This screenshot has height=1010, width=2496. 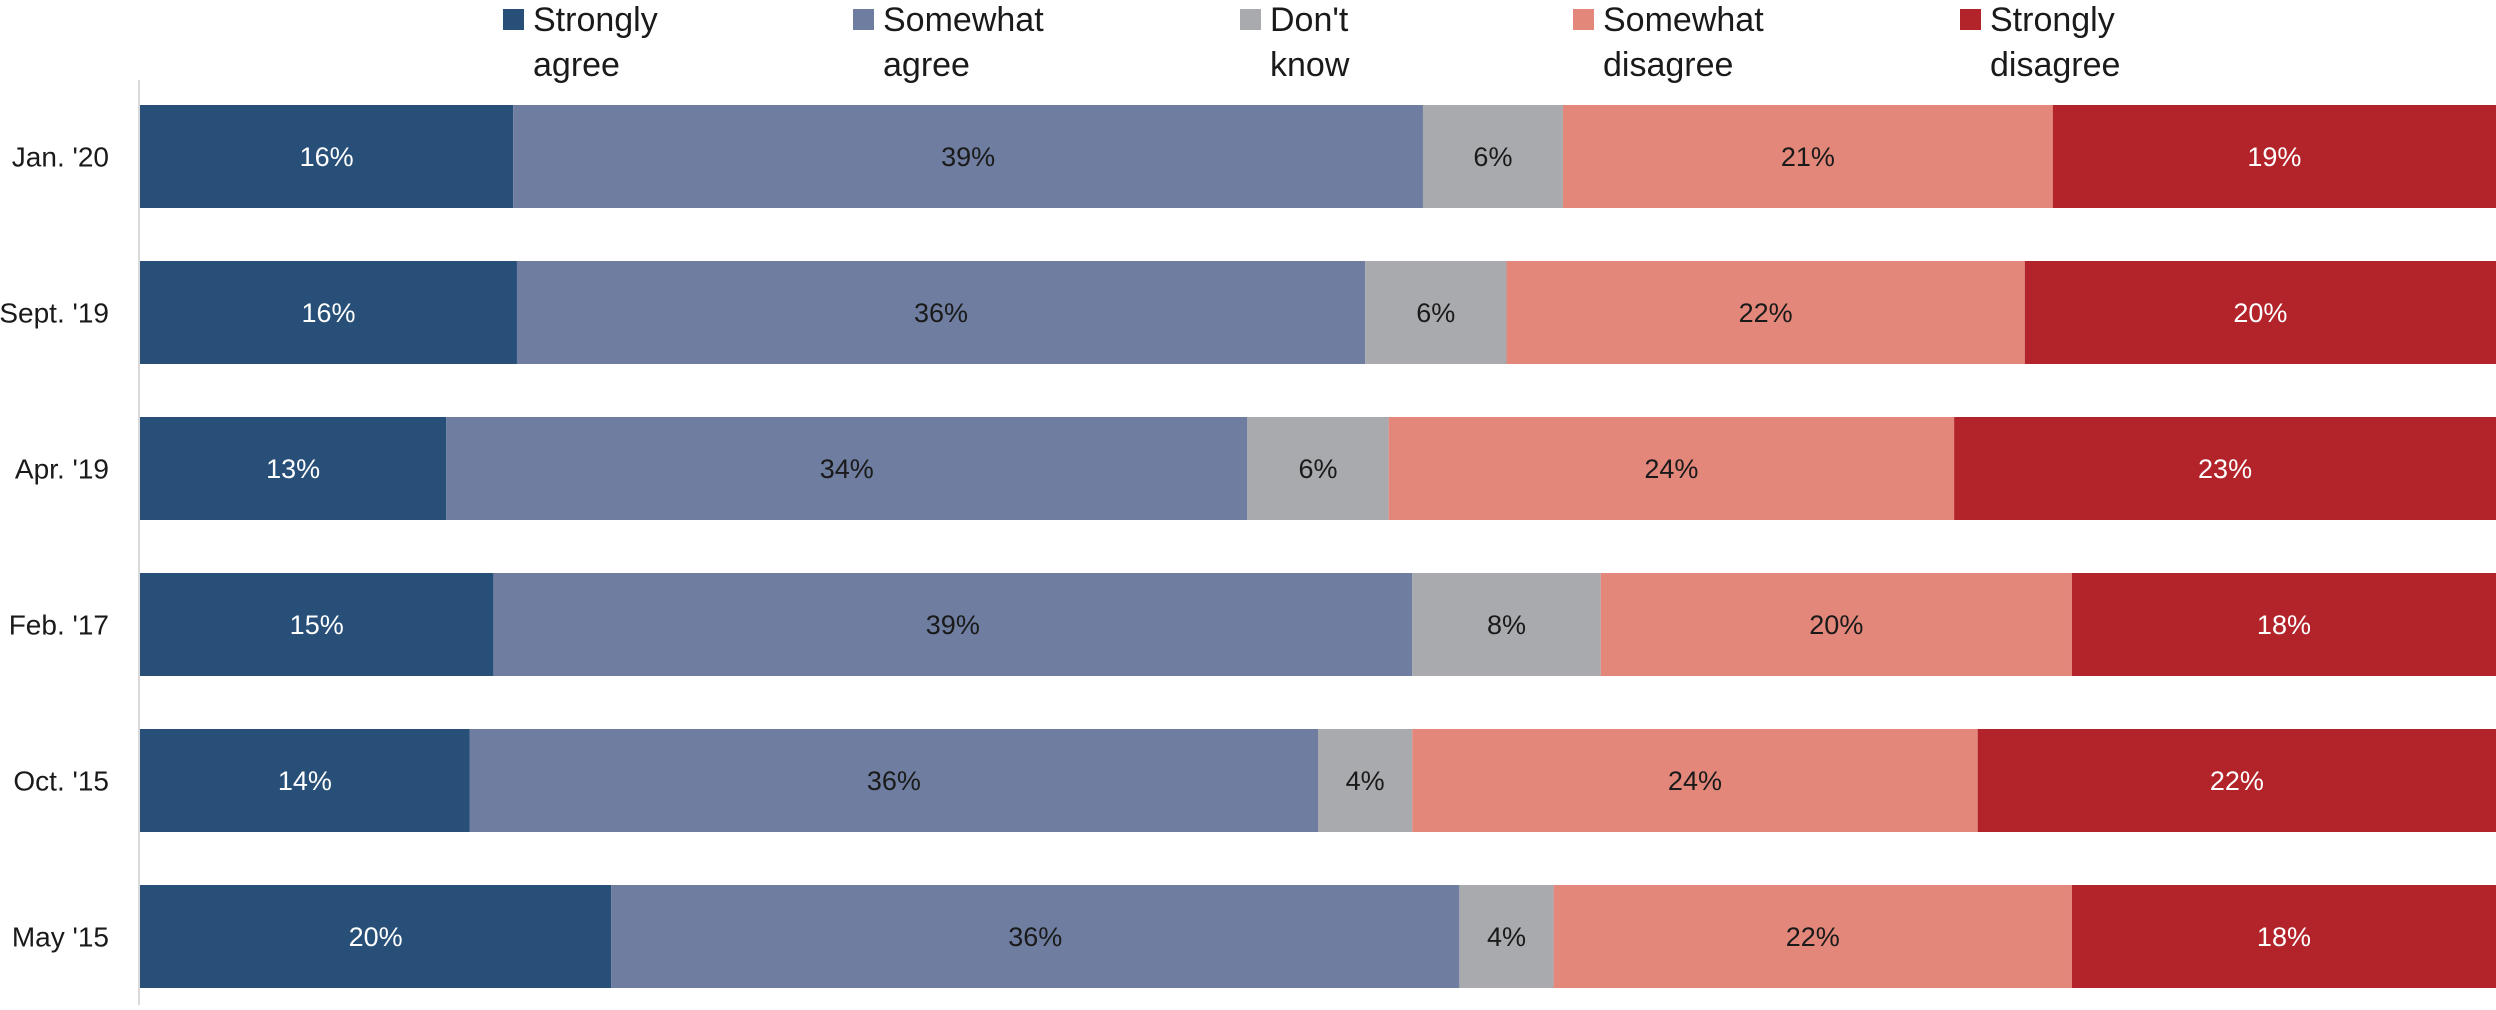 I want to click on bar-row-sept-19: 16% 36% 6% 22% 20%, so click(x=1318, y=312).